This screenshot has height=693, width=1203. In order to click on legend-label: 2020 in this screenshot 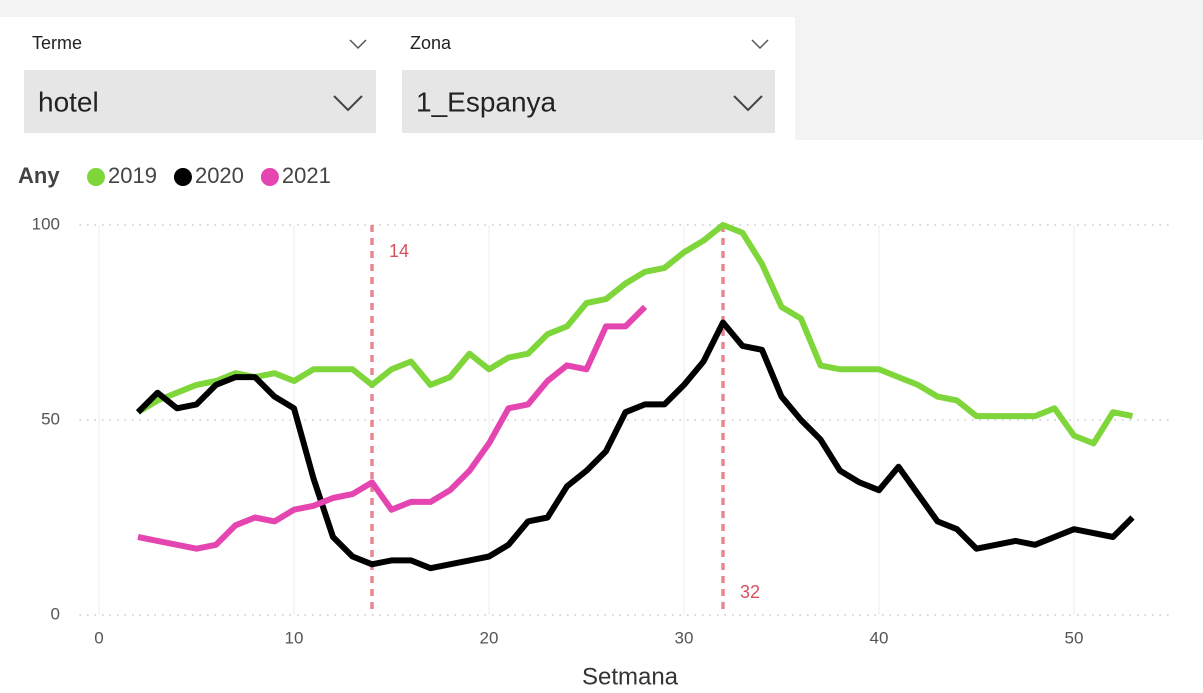, I will do `click(219, 175)`.